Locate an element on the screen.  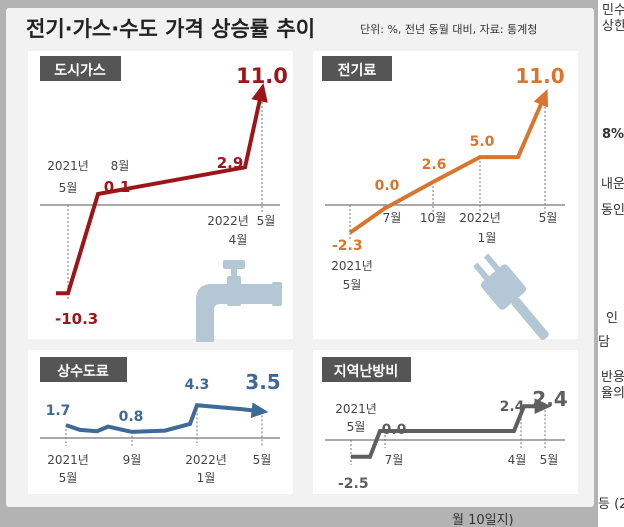
panel-label-city-gas: 도시가스 is located at coordinates (80, 68).